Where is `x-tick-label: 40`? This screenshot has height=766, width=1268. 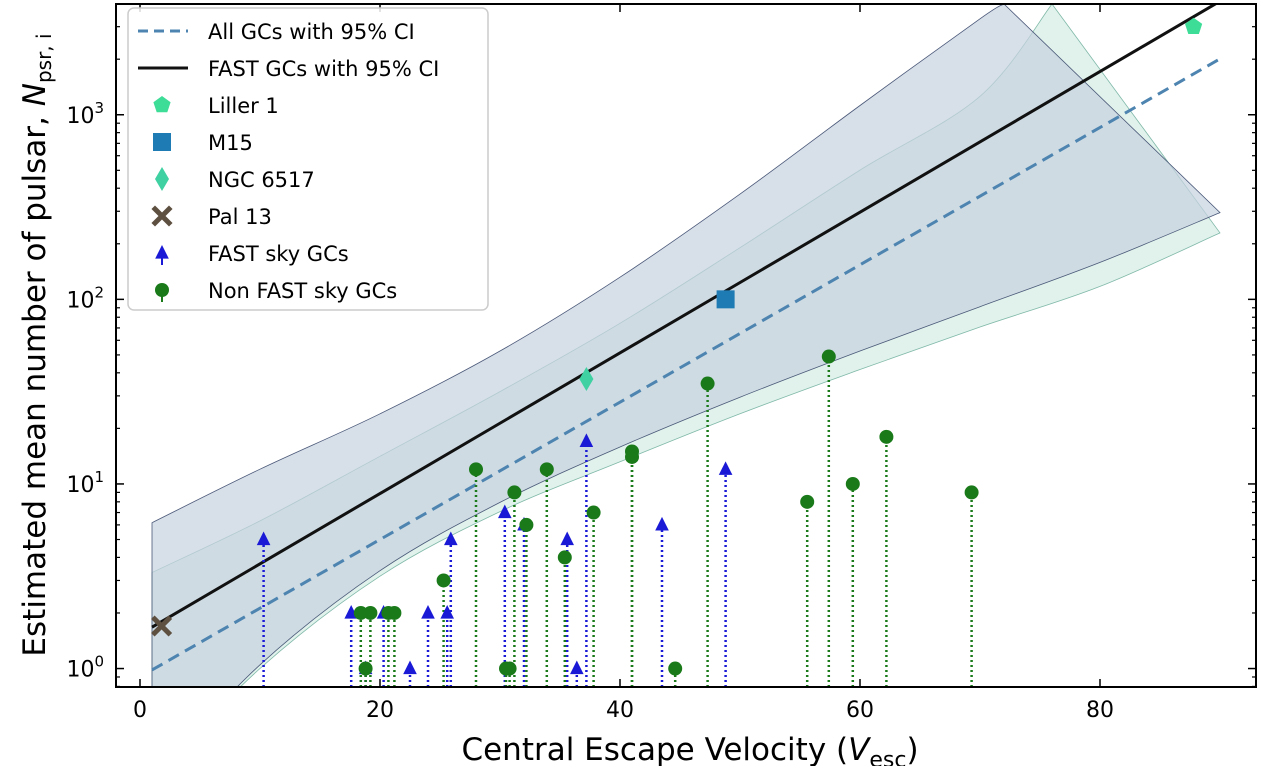 x-tick-label: 40 is located at coordinates (620, 710).